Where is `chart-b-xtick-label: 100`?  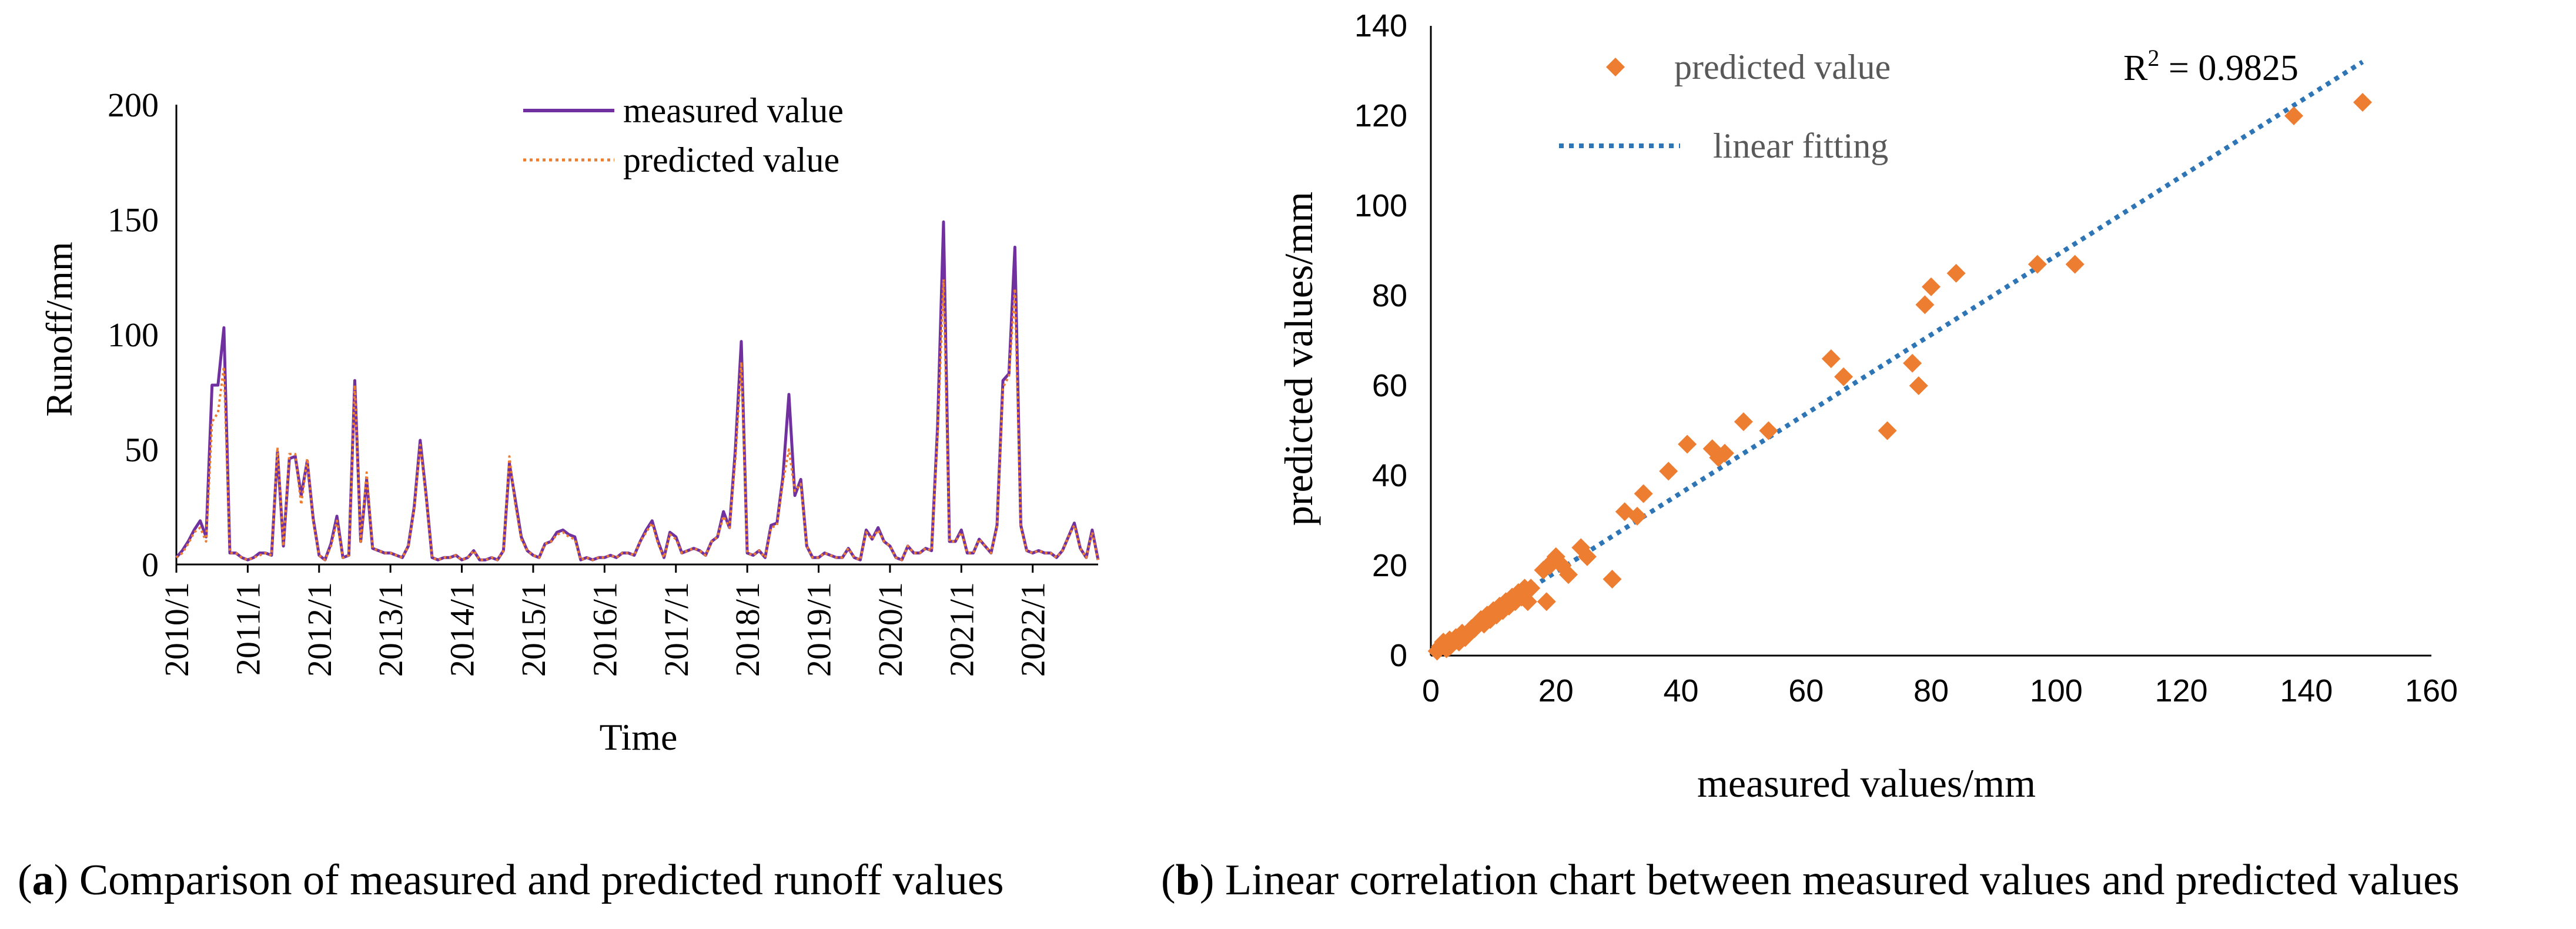 chart-b-xtick-label: 100 is located at coordinates (2056, 691).